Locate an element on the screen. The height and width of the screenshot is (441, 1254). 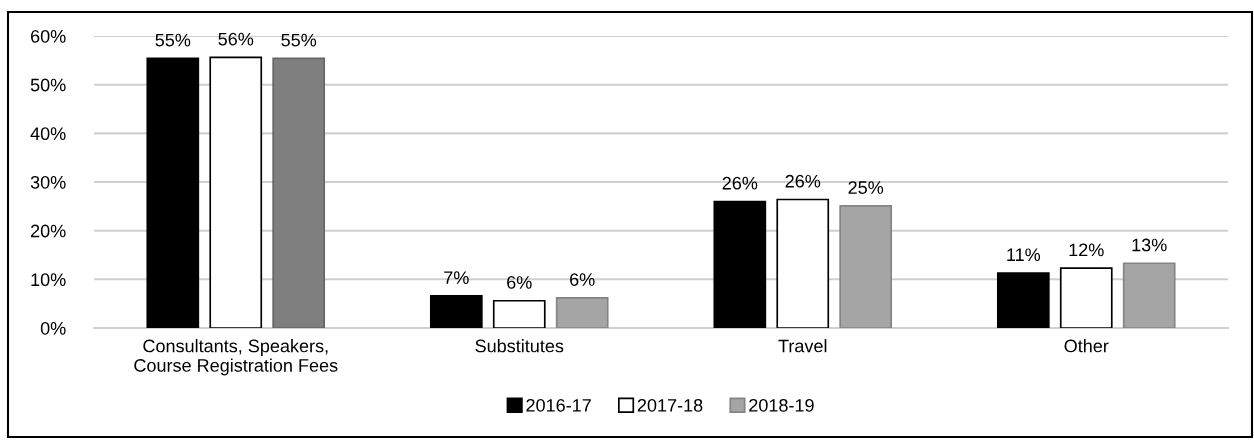
data-label: 11% is located at coordinates (1024, 255).